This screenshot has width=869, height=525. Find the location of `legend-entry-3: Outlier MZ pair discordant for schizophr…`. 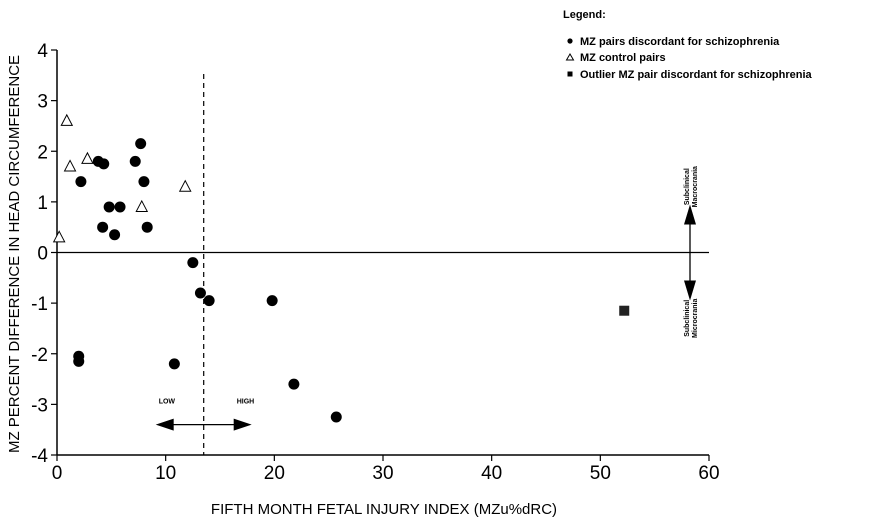

legend-entry-3: Outlier MZ pair discordant for schizophr… is located at coordinates (696, 75).